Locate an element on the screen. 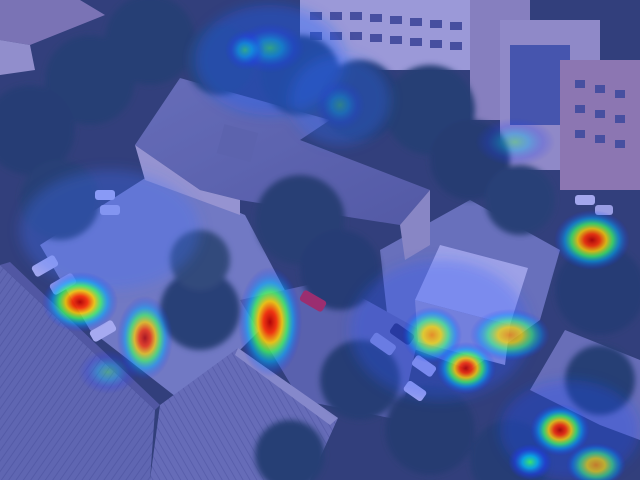  hotspot-bottom-right-car is located at coordinates (560, 430).